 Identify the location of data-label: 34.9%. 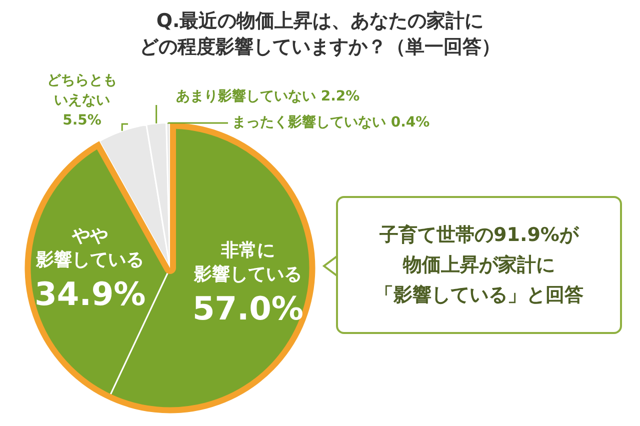
(90, 294).